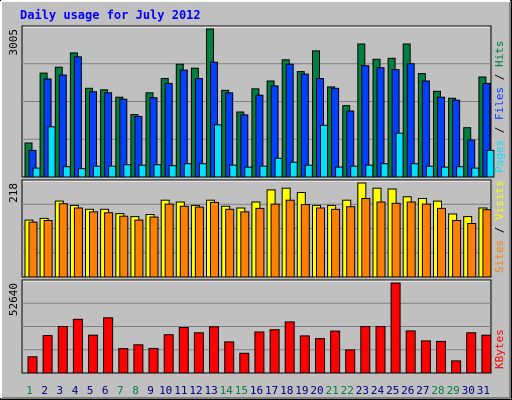  I want to click on legend-item-hits: Hits, so click(499, 54).